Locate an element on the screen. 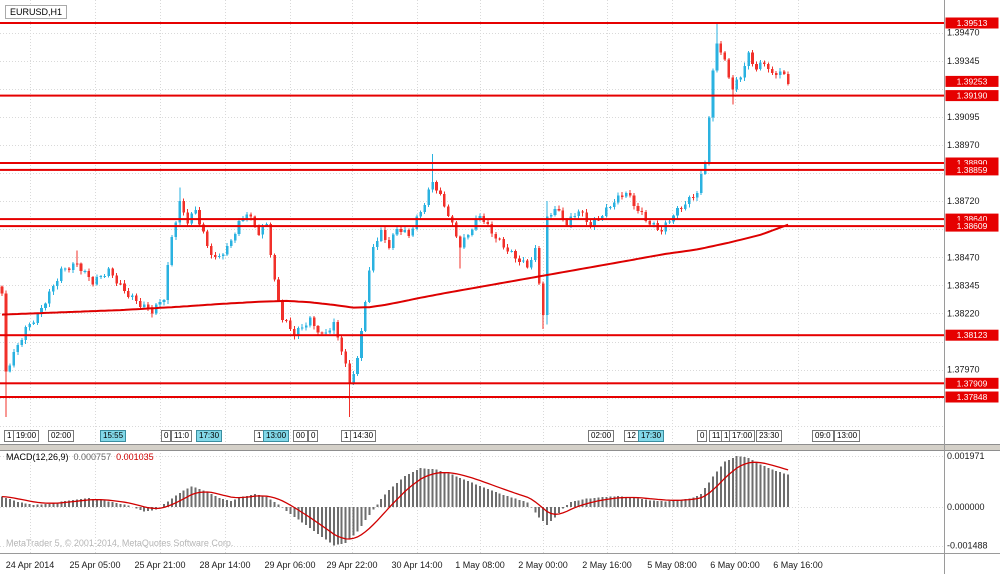 This screenshot has height=574, width=1000. macd-signal-line is located at coordinates (395, 500).